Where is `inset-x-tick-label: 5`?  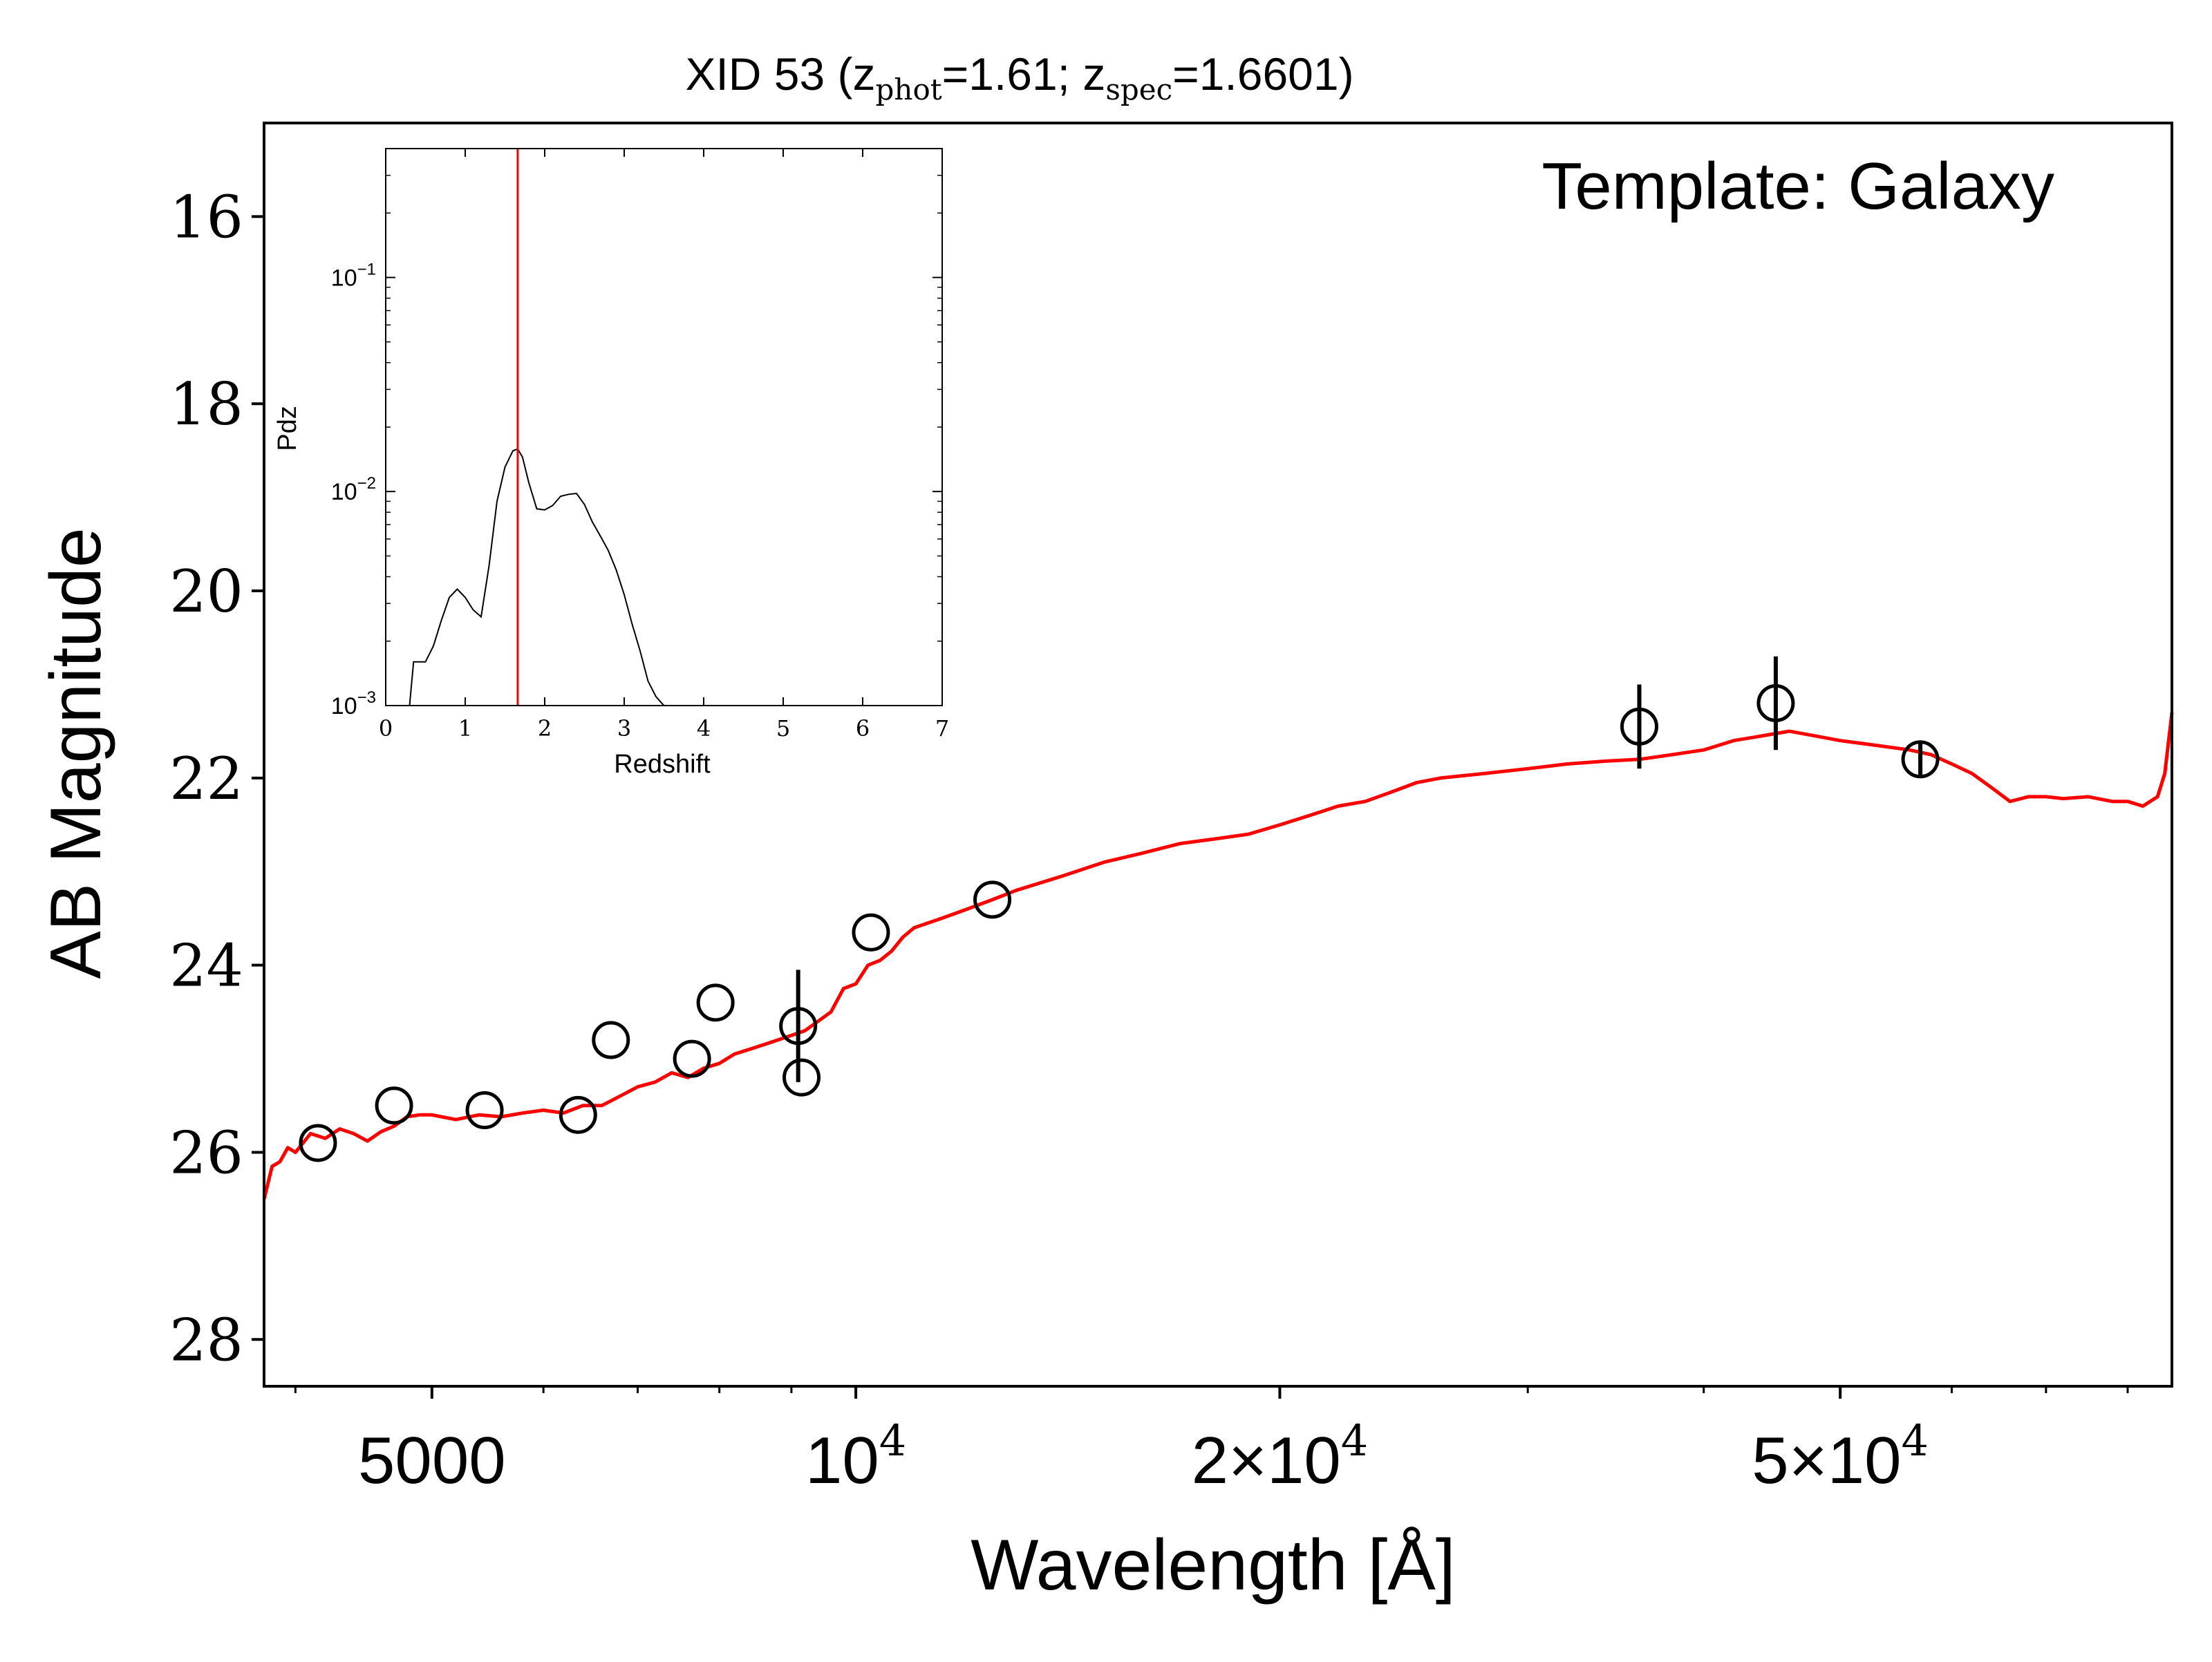
inset-x-tick-label: 5 is located at coordinates (783, 728).